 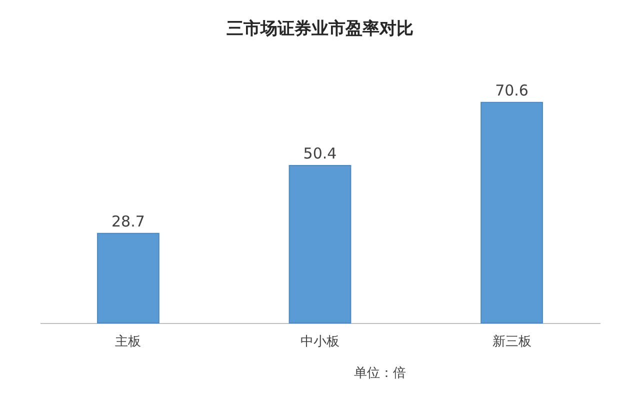 What do you see at coordinates (511, 90) in the screenshot?
I see `data-label: 70.6` at bounding box center [511, 90].